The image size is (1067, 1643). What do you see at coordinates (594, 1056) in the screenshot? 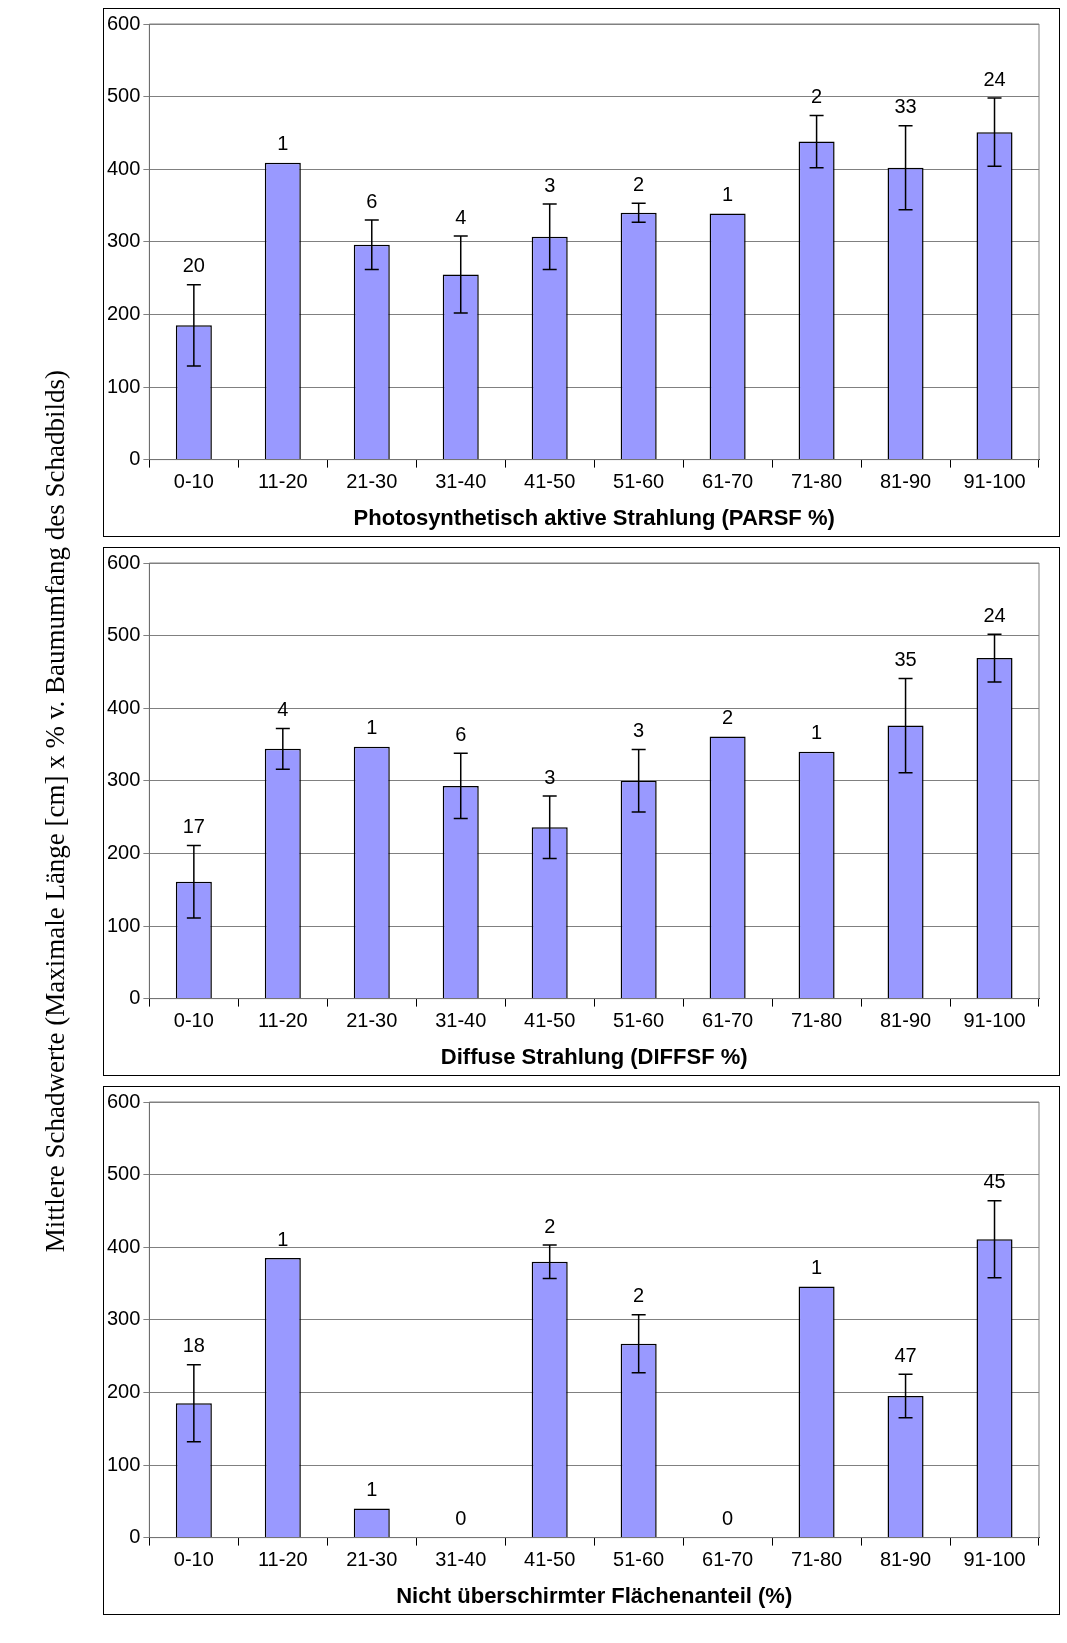
I see `x-axis-title: Diffuse Strahlung (DIFFSF %)` at bounding box center [594, 1056].